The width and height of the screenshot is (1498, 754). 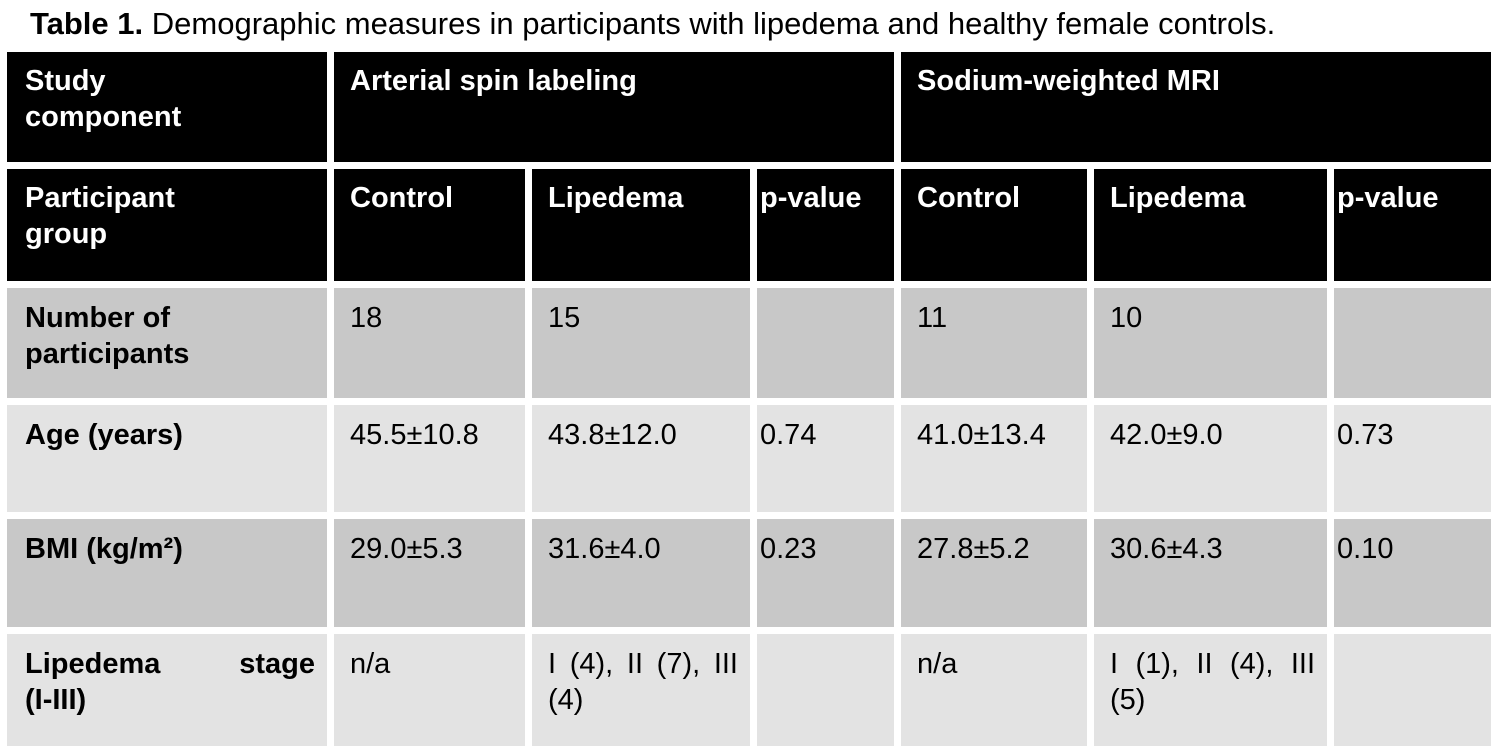 I want to click on cell-asl-control: 29.0±5.3, so click(x=429, y=573).